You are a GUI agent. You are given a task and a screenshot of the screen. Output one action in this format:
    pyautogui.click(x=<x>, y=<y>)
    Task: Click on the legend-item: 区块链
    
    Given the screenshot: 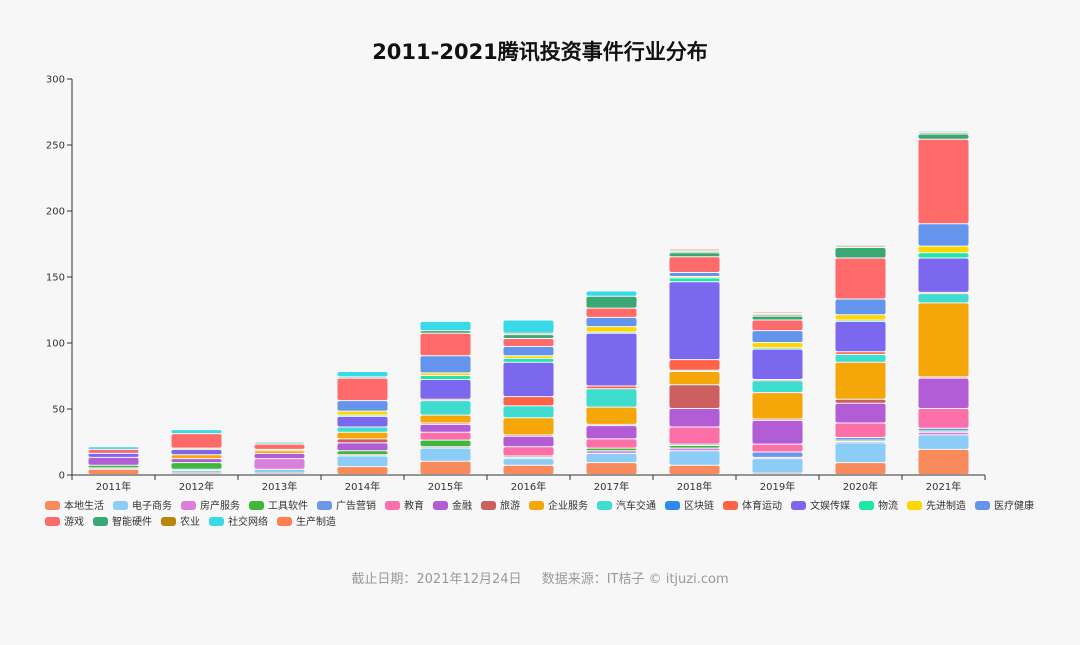 What is the action you would take?
    pyautogui.click(x=689, y=507)
    